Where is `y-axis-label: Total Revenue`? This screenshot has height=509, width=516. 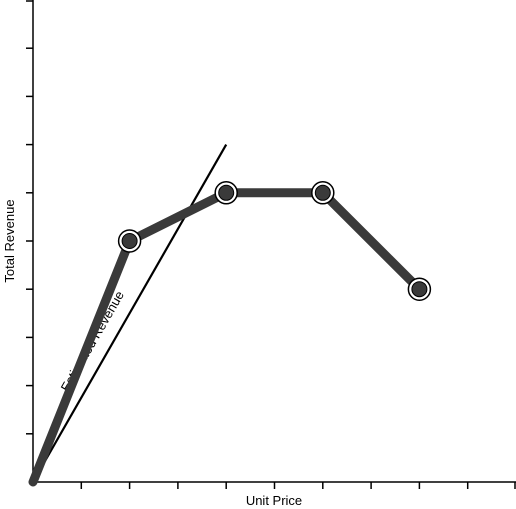 y-axis-label: Total Revenue is located at coordinates (9, 240).